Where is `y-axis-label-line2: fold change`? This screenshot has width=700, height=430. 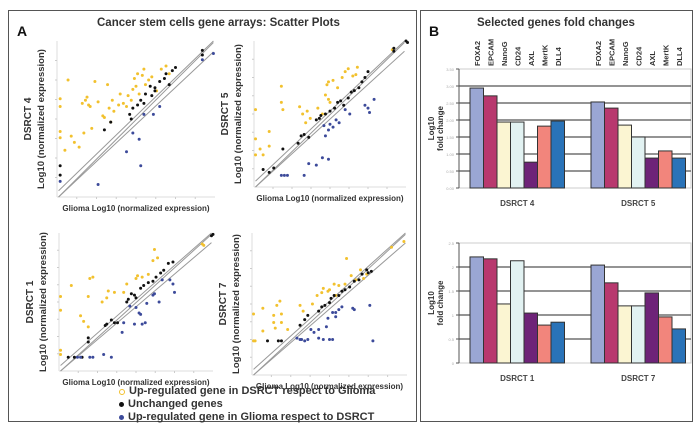 y-axis-label-line2: fold change is located at coordinates (440, 128).